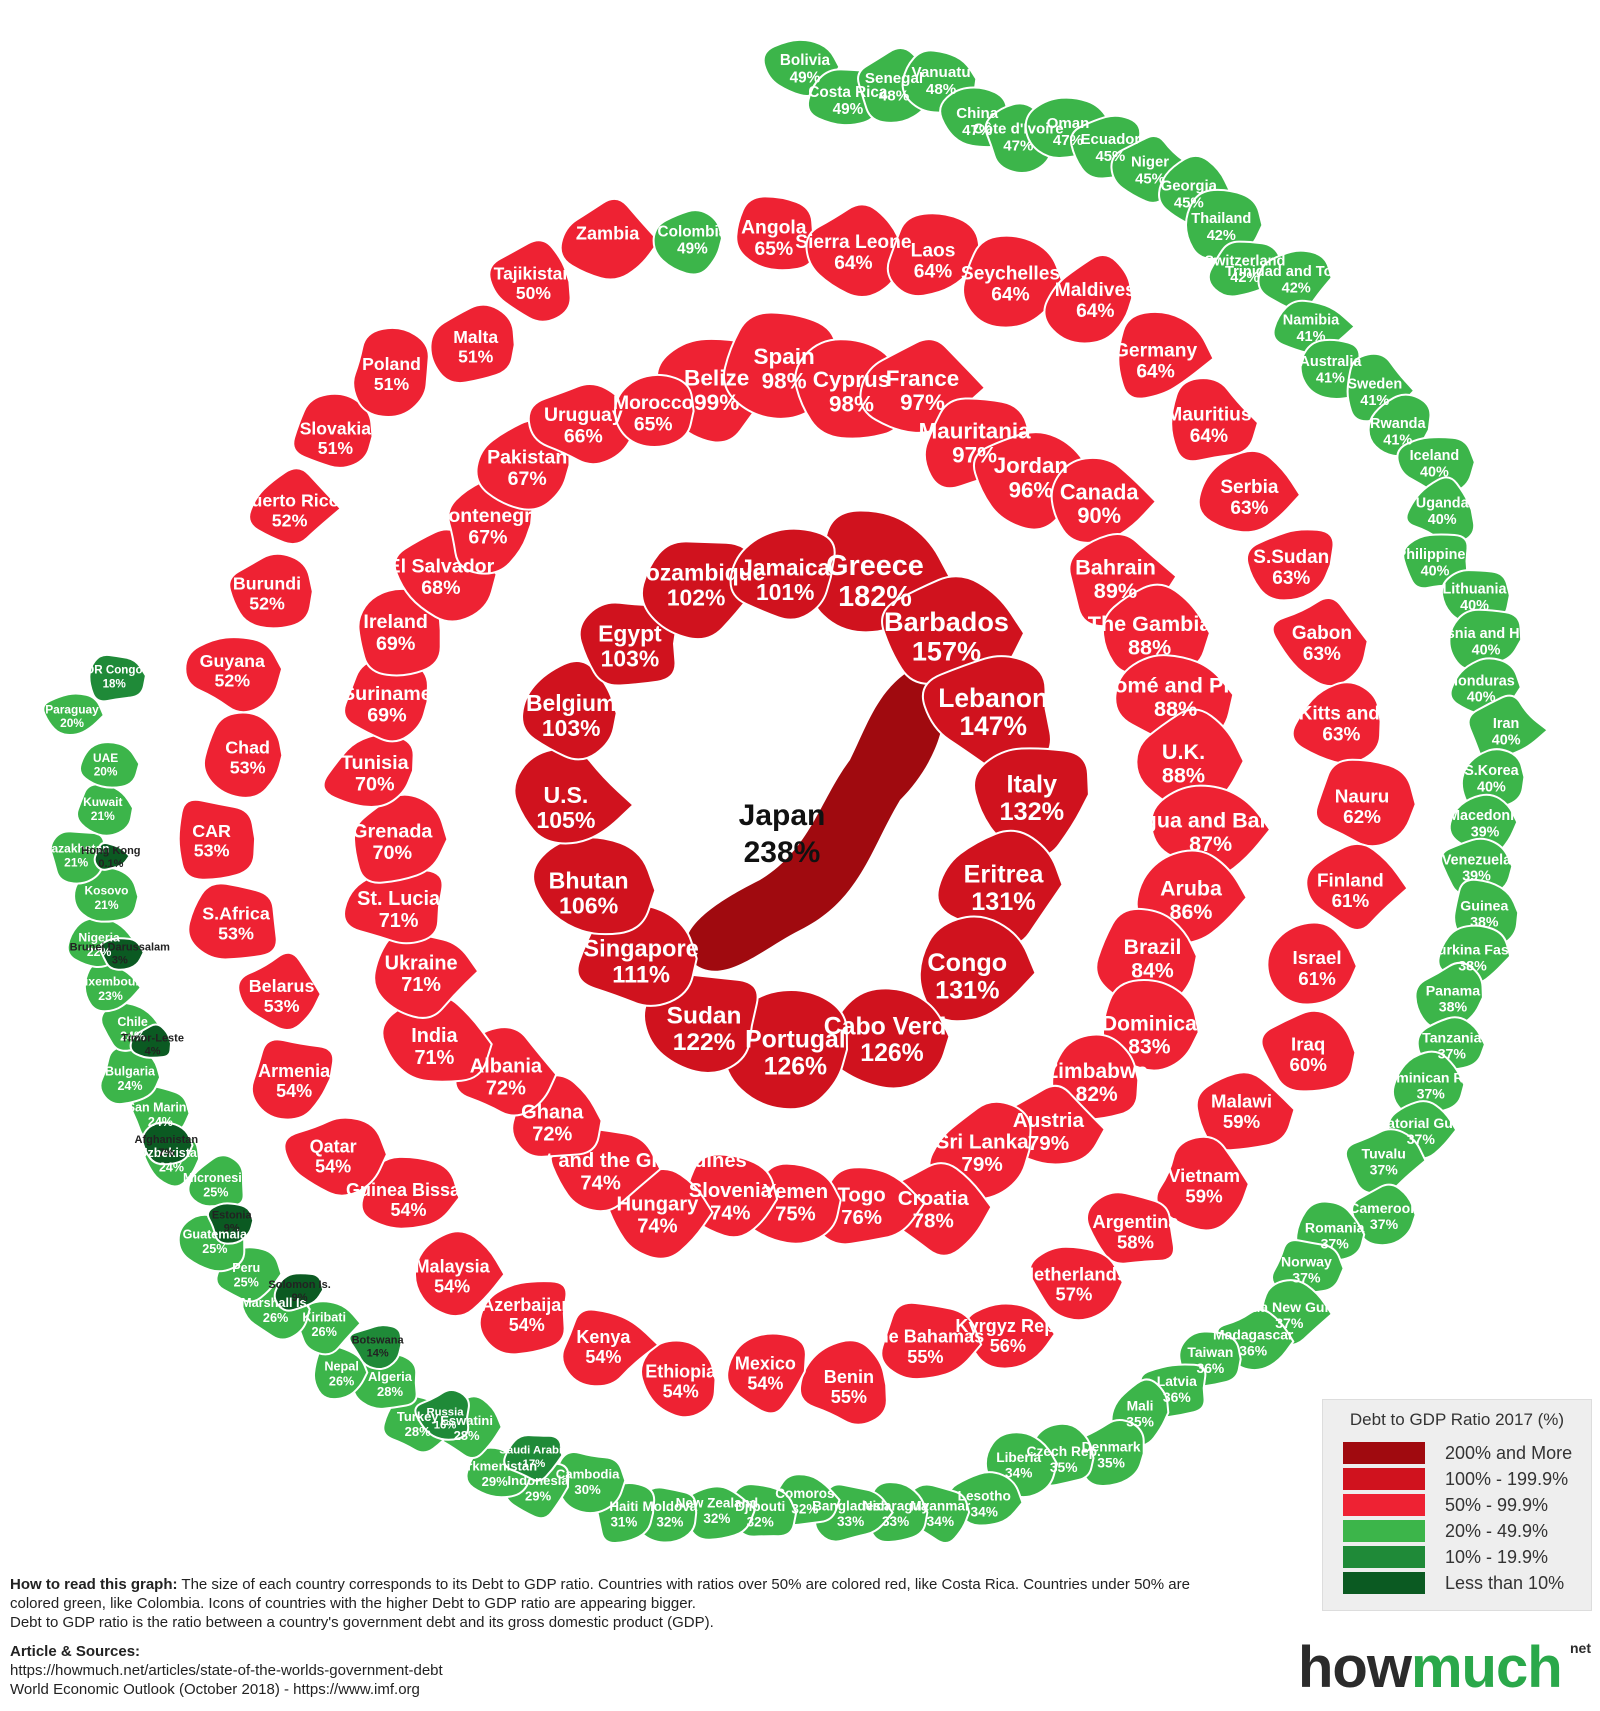 The width and height of the screenshot is (1600, 1711). I want to click on country-name: Pakistan, so click(527, 457).